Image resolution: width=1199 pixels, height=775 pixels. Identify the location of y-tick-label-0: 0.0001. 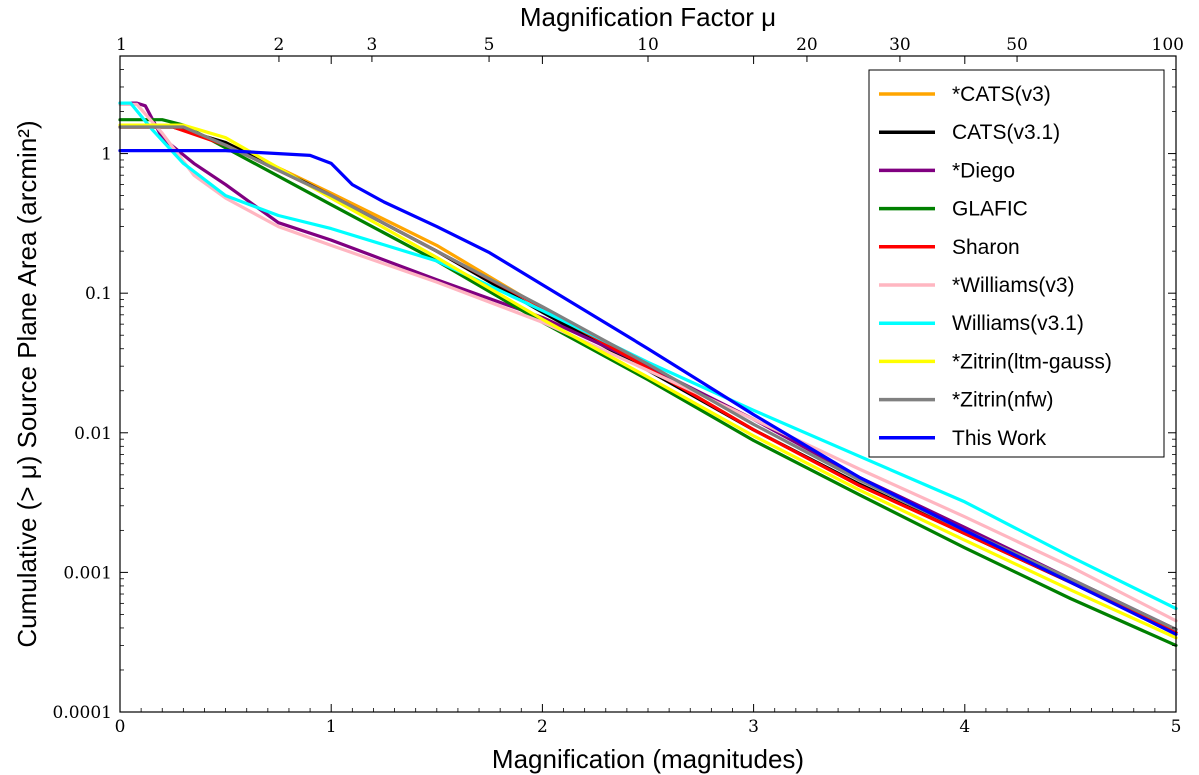
(82, 713).